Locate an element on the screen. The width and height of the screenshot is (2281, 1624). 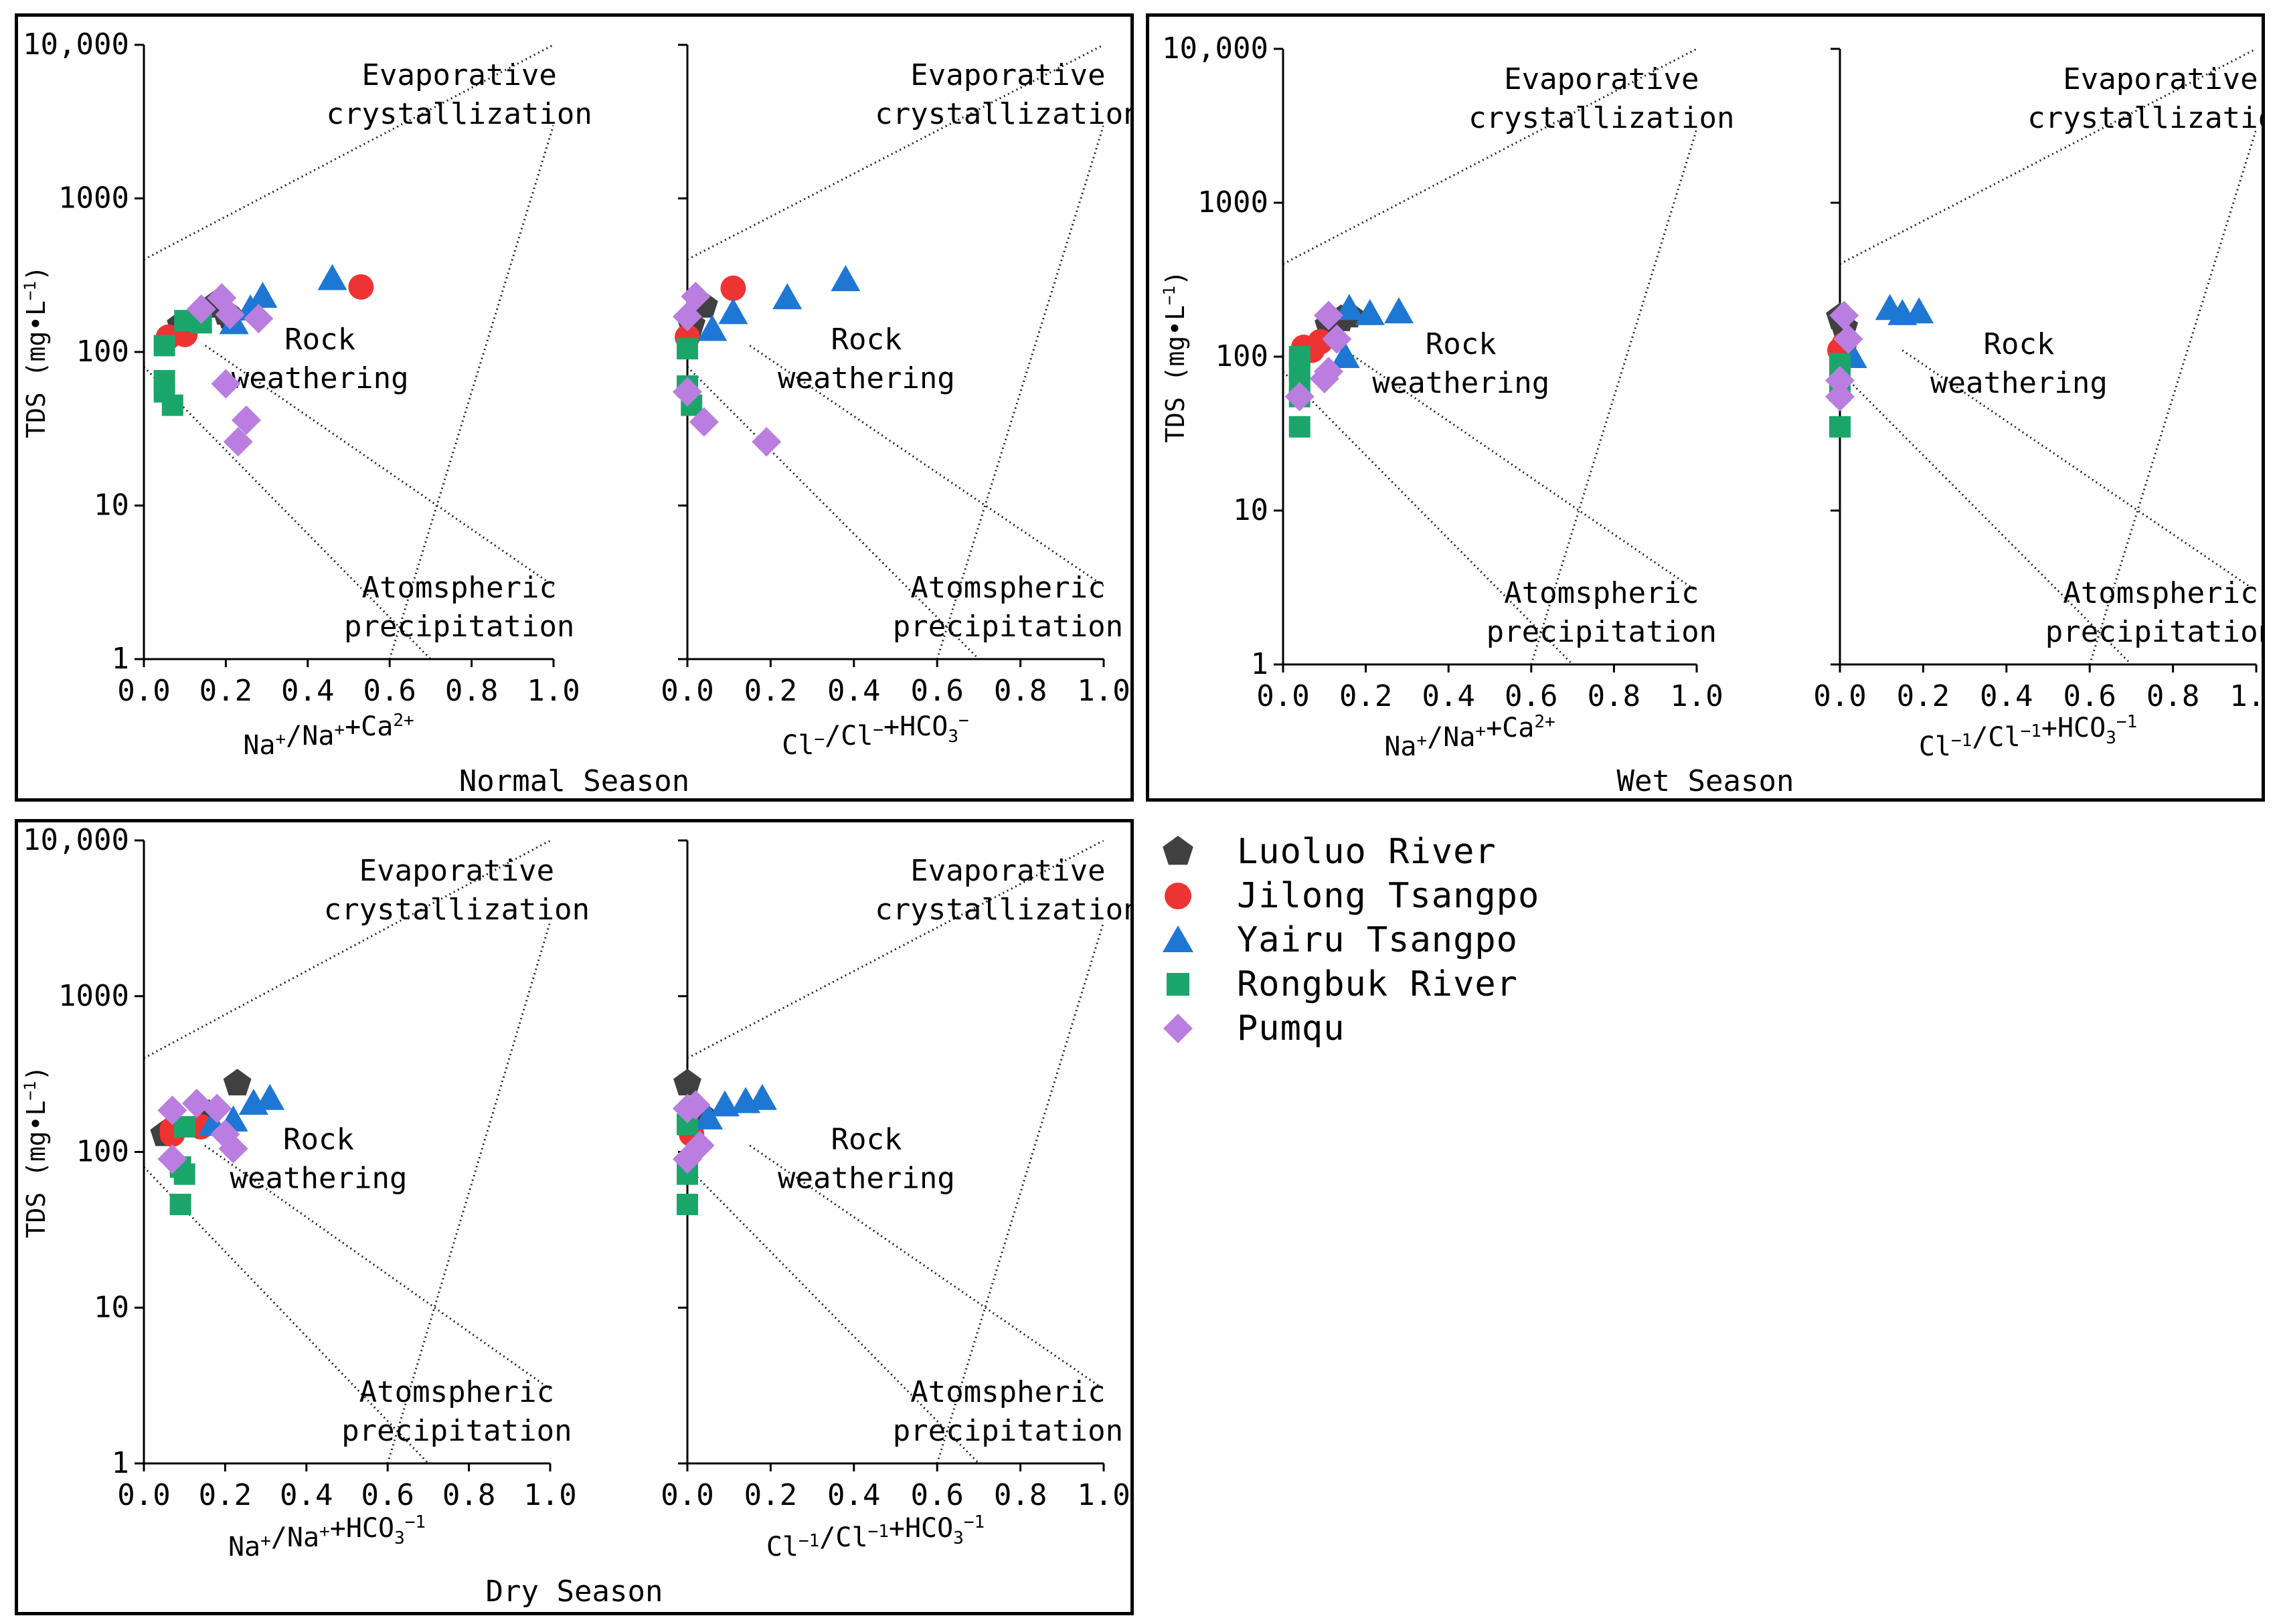
y-tick-label: 1000 is located at coordinates (1232, 202).